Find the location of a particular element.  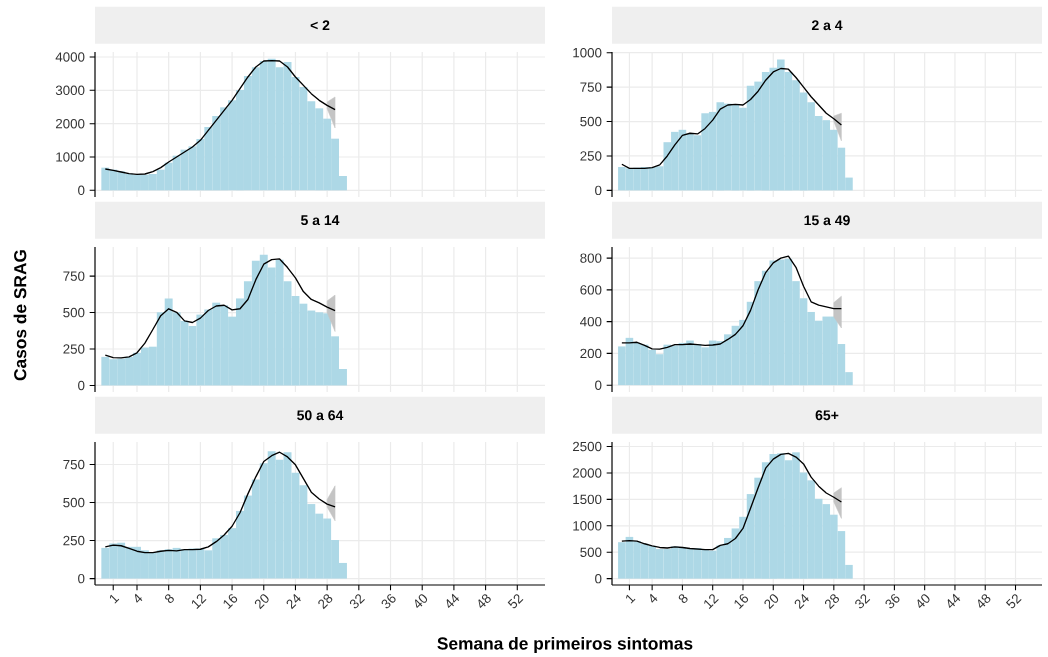

y-tick-label: 4000 is located at coordinates (70, 57).